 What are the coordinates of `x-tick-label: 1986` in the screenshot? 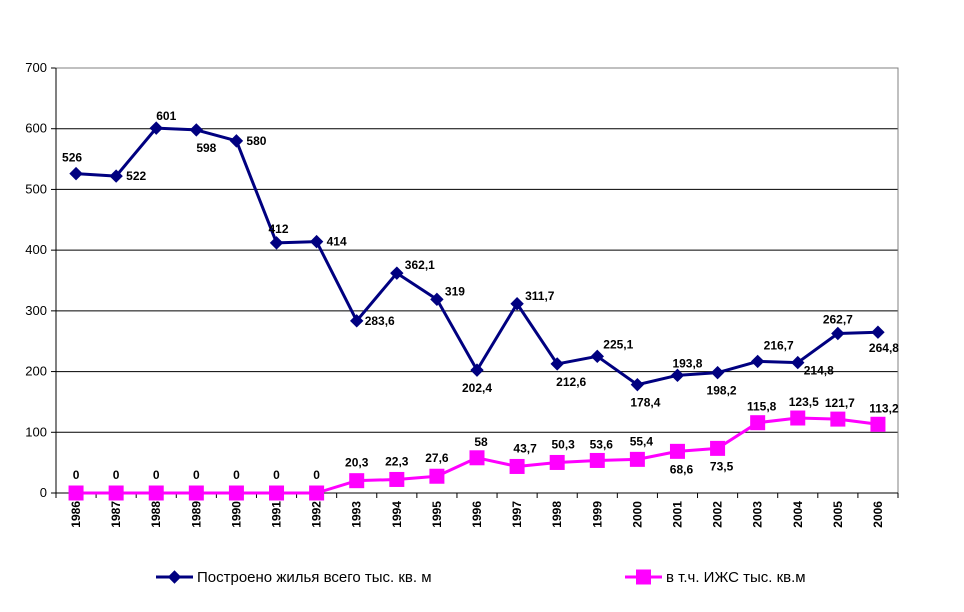 It's located at (76, 514).